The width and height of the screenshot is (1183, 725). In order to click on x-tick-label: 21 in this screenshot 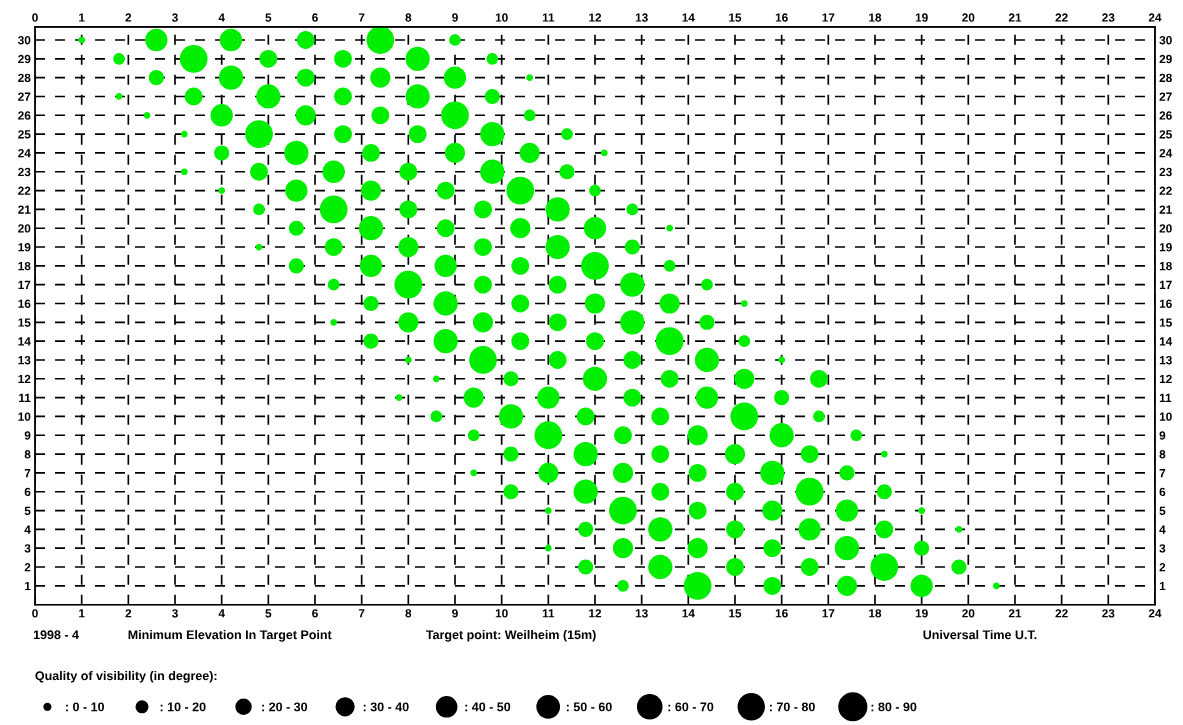, I will do `click(1015, 613)`.